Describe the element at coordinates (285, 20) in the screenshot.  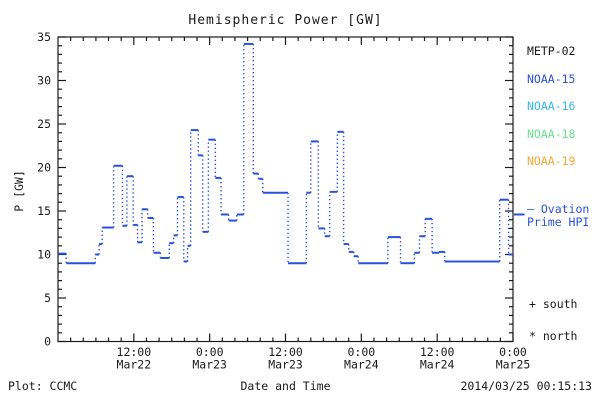
I see `page-title: Hemispheric Power [GW]` at that location.